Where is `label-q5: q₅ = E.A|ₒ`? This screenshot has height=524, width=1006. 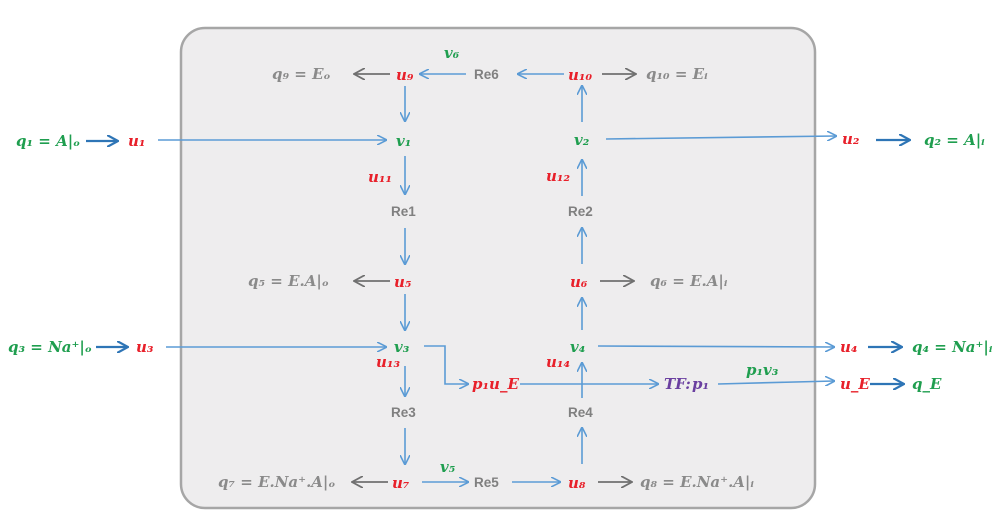 label-q5: q₅ = E.A|ₒ is located at coordinates (288, 281).